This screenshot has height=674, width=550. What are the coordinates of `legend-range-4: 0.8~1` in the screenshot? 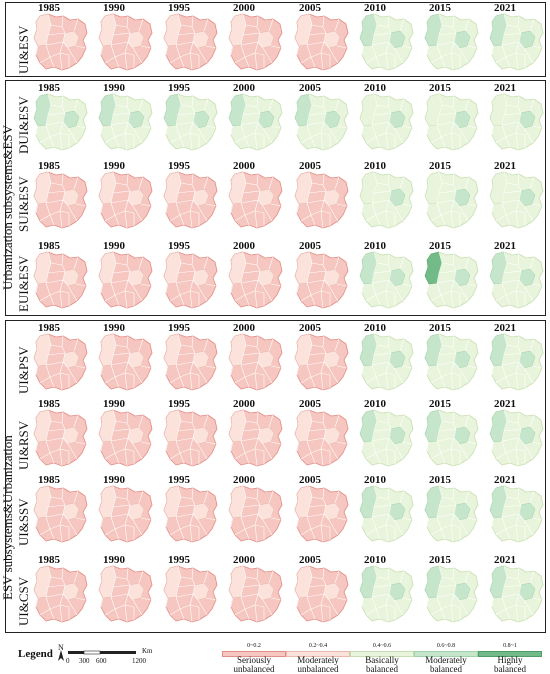 It's located at (510, 646).